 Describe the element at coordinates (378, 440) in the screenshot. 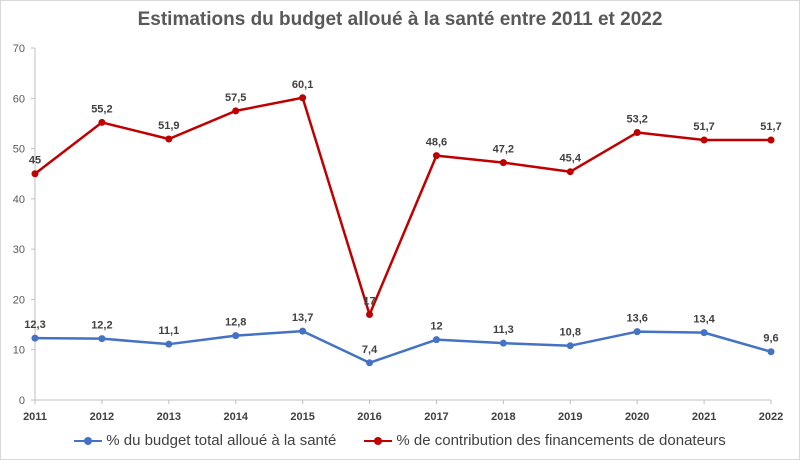

I see `legend-swatch-donateurs` at that location.